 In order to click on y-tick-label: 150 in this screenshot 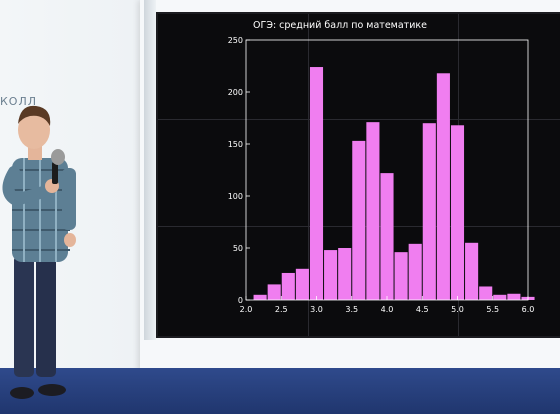, I will do `click(235, 144)`.